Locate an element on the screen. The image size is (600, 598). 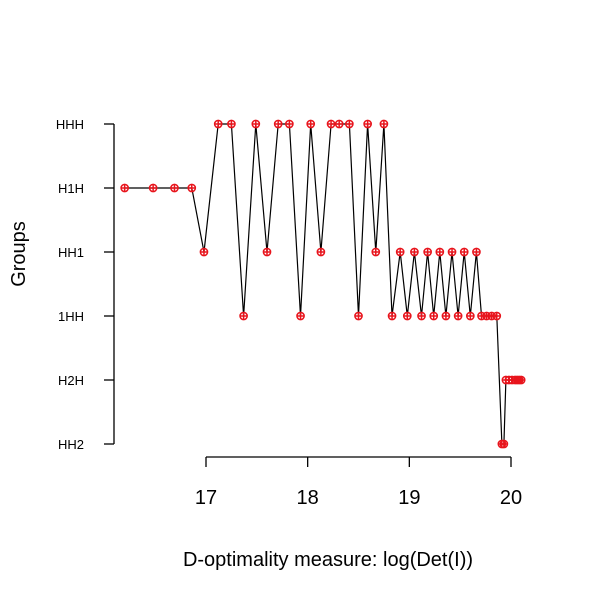
y-axis: HH2 H2H 1HH HH1 H1H HHH is located at coordinates (85, 284).